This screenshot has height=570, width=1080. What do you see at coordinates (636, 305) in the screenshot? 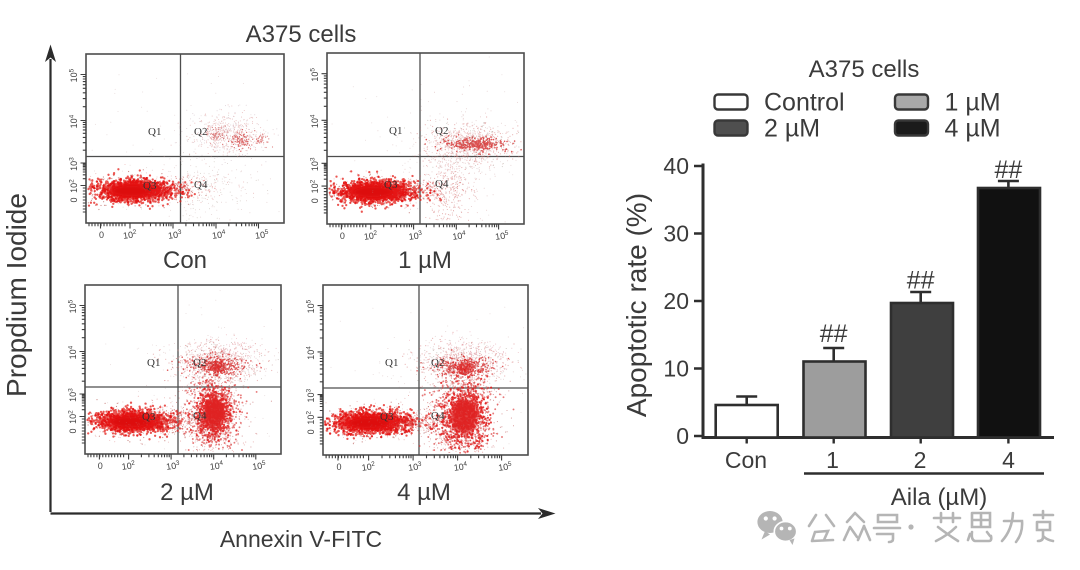
I see `svg-text: Apoptotic rate (%)` at bounding box center [636, 305].